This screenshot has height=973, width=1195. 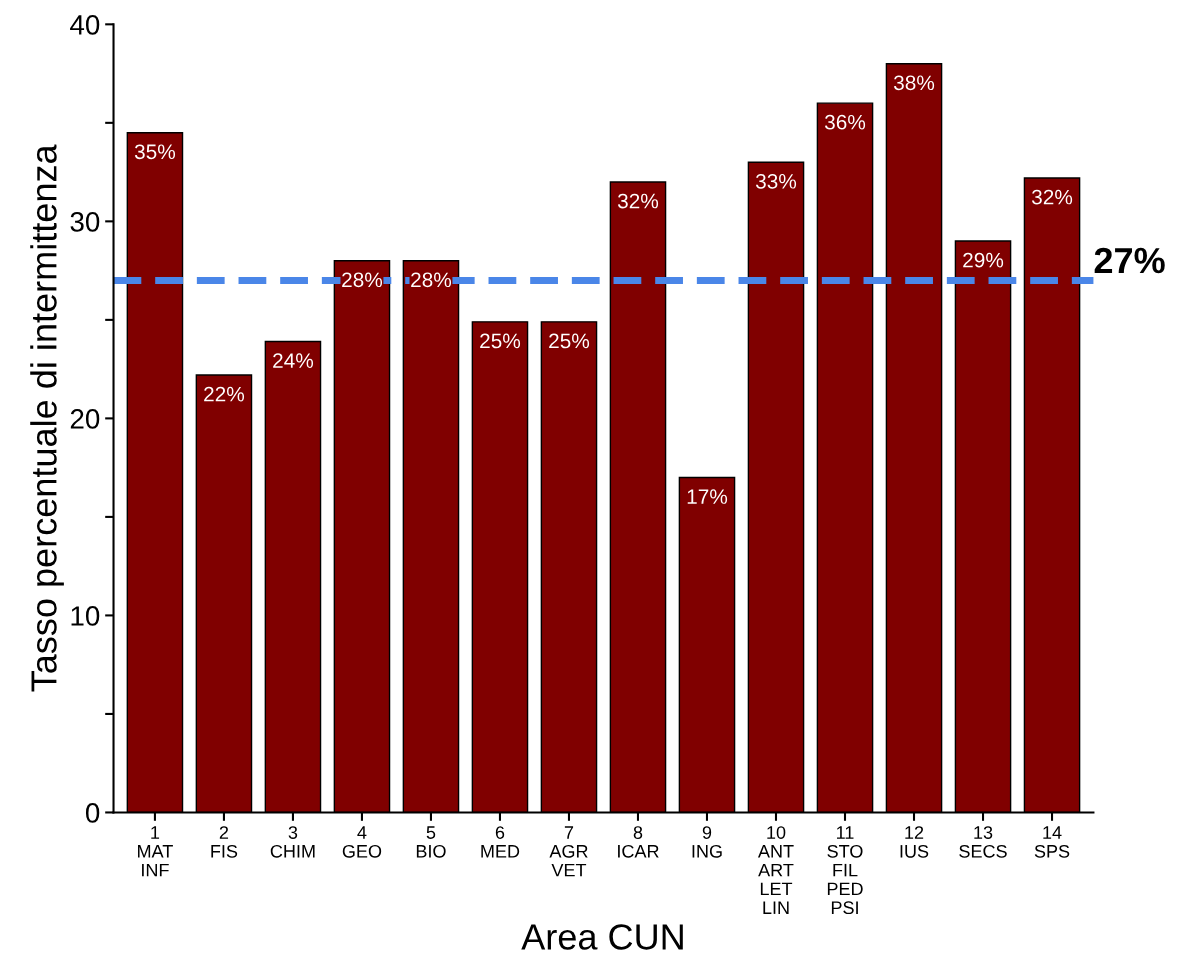 I want to click on x-tick-label: 5 BIO, so click(x=431, y=842).